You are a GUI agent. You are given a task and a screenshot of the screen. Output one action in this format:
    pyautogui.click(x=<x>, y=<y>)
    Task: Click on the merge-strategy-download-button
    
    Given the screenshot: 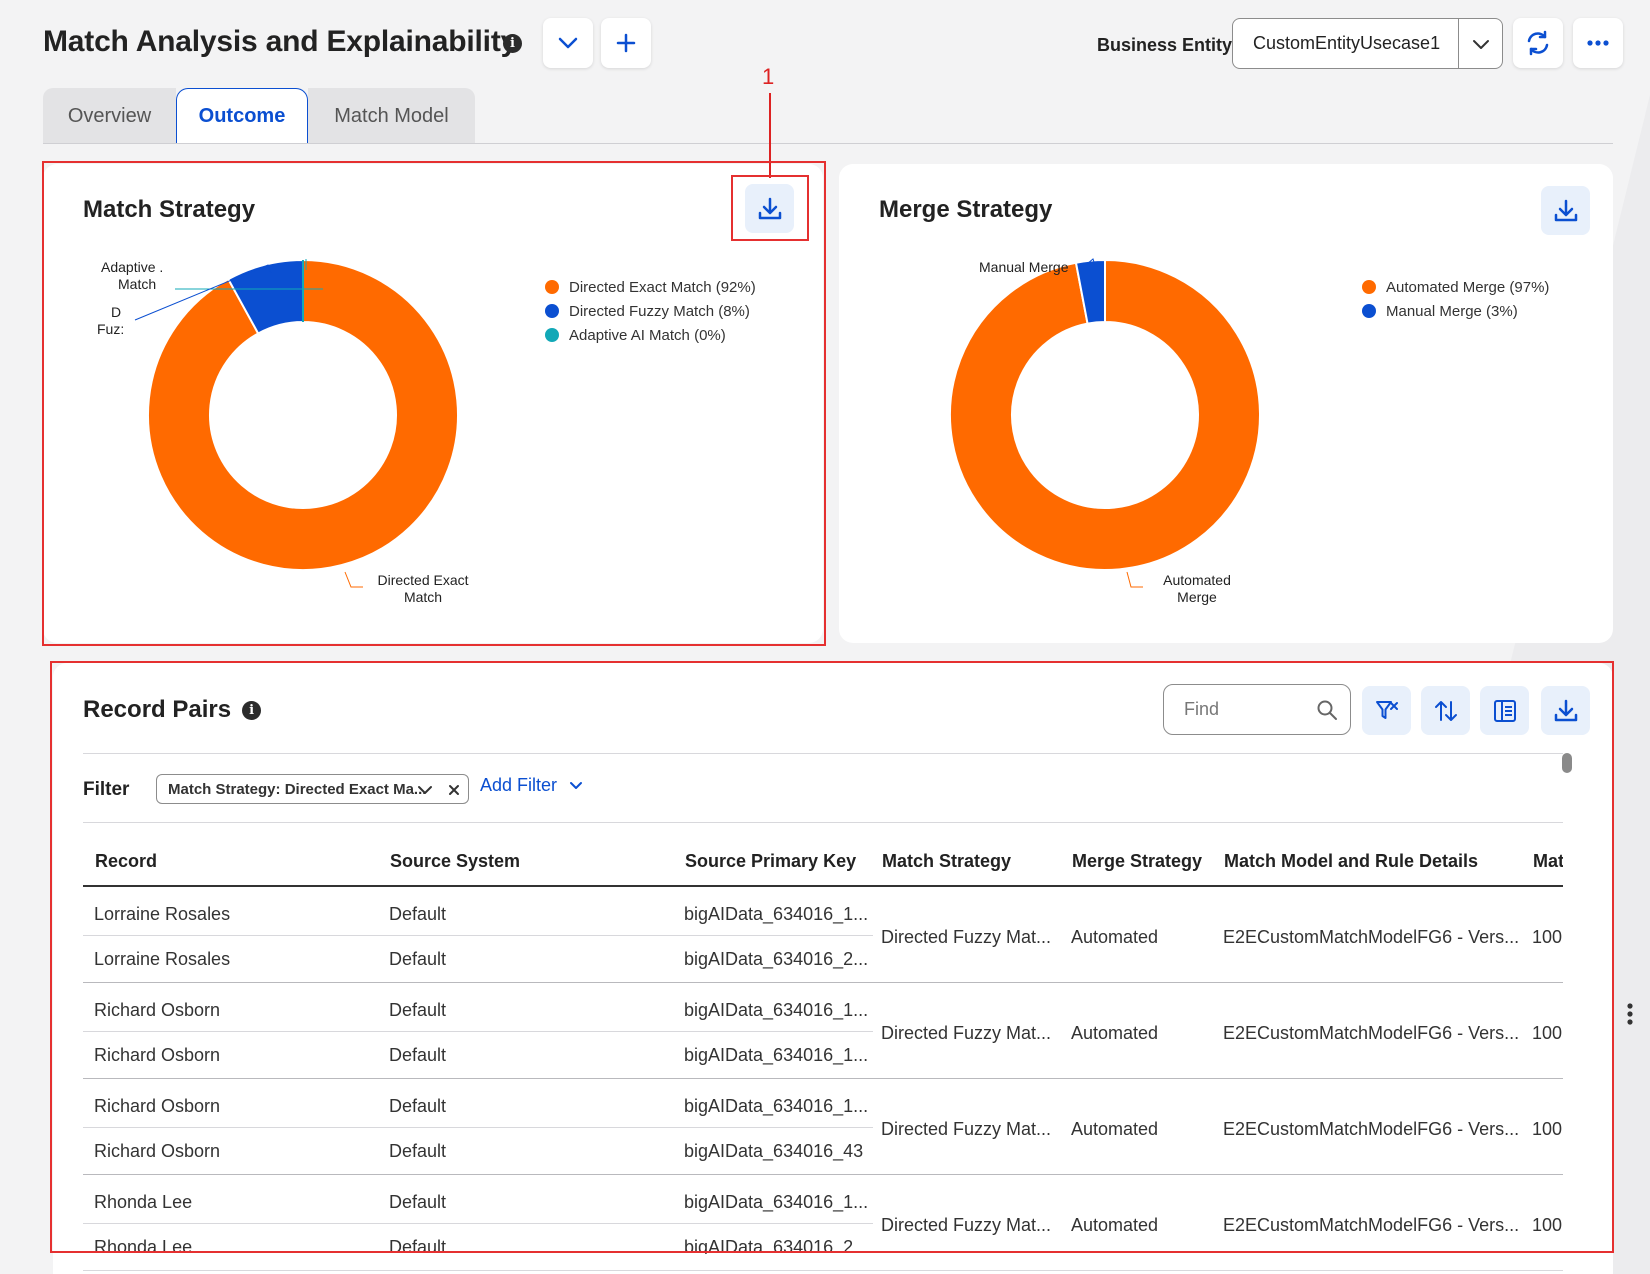 What is the action you would take?
    pyautogui.click(x=1565, y=210)
    